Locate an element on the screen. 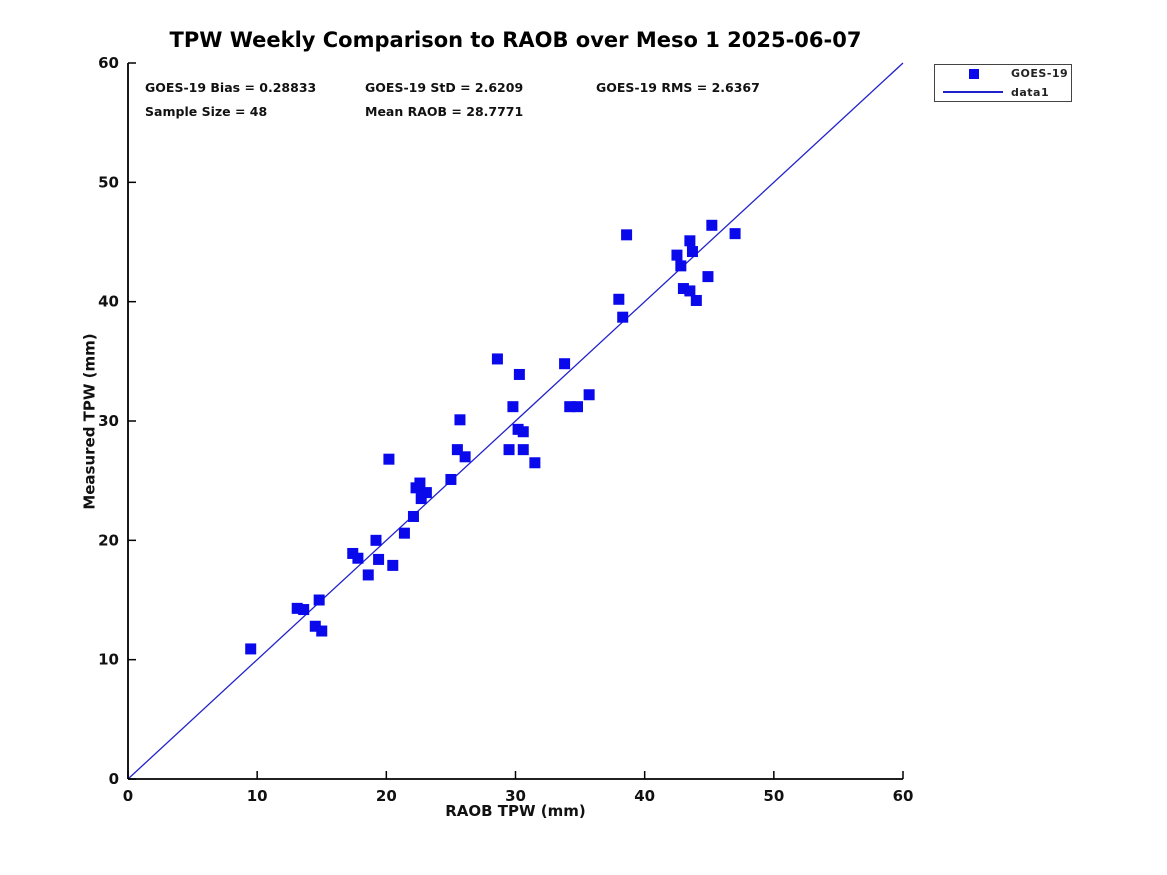 This screenshot has height=875, width=1167. y-tick-label: 30 is located at coordinates (108, 421).